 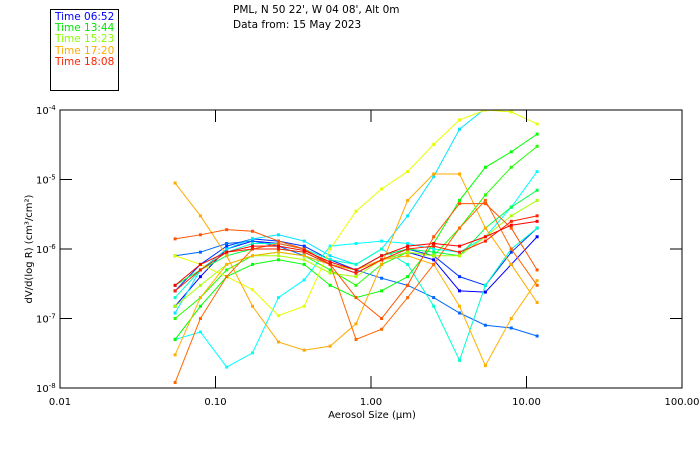 What do you see at coordinates (29, 248) in the screenshot?
I see `y-axis-label: dV/d(log R) (cm³/cm²)` at bounding box center [29, 248].